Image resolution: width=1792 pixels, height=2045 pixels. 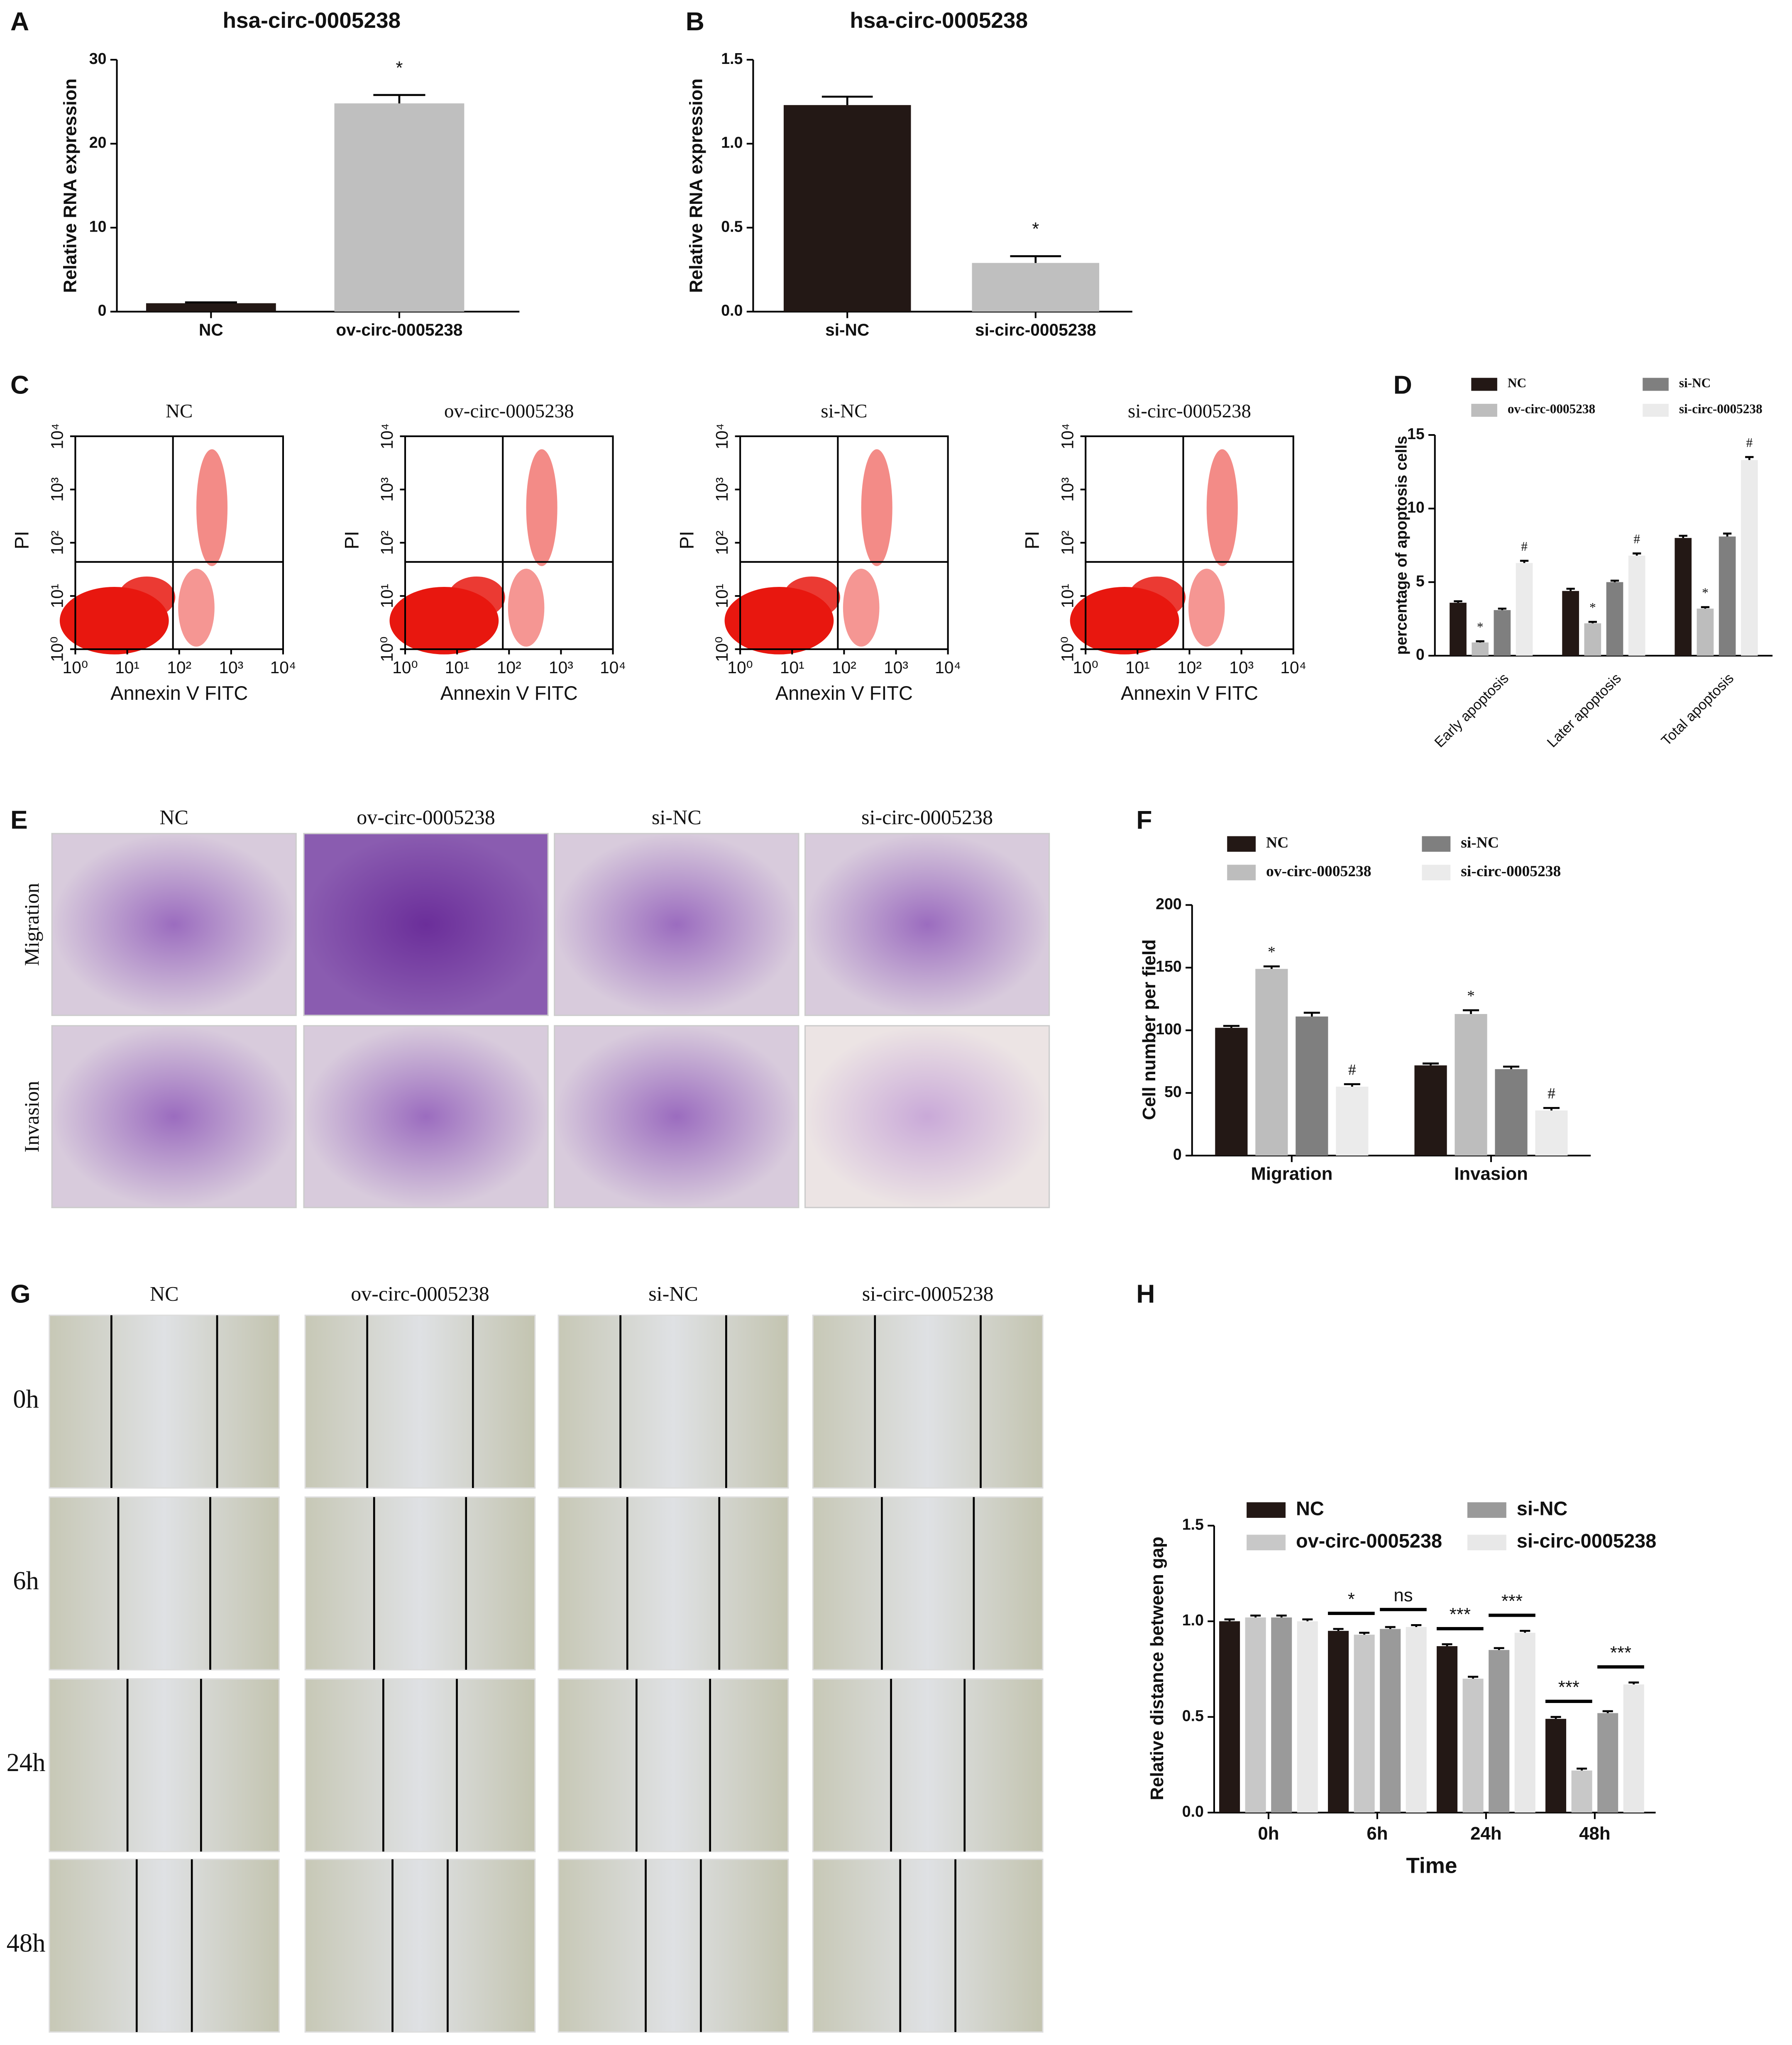 I want to click on legend-label: si-circ-0005238, so click(x=1511, y=872).